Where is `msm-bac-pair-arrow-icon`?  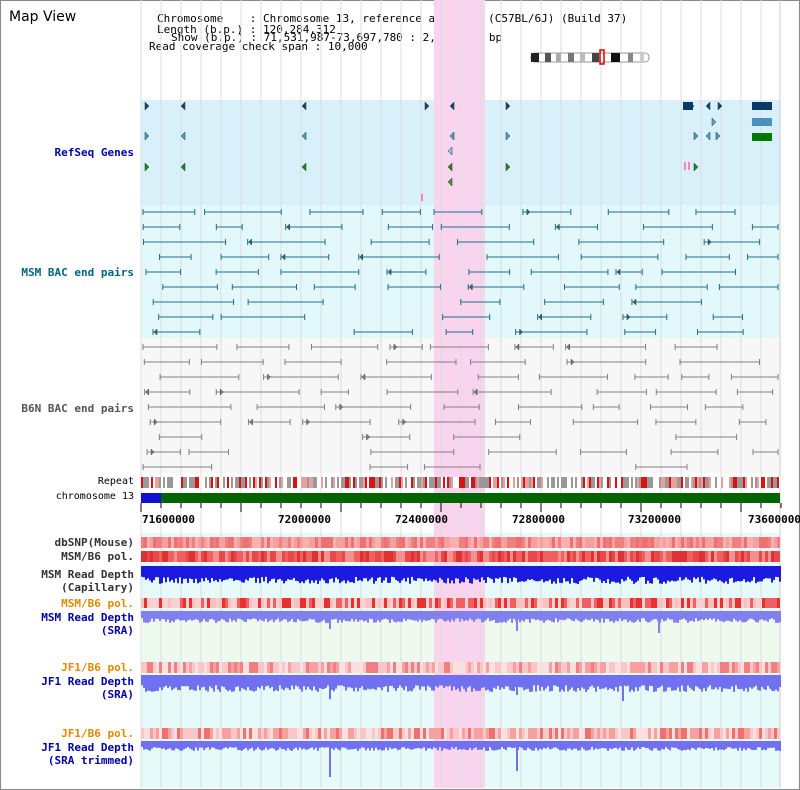 msm-bac-pair-arrow-icon is located at coordinates (618, 272).